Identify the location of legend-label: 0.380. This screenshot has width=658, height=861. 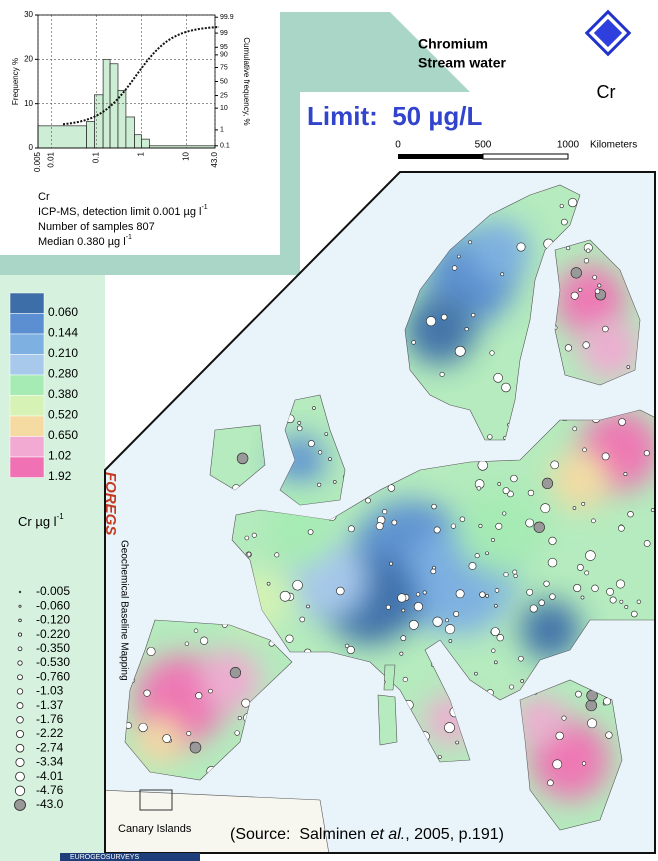
(63, 394).